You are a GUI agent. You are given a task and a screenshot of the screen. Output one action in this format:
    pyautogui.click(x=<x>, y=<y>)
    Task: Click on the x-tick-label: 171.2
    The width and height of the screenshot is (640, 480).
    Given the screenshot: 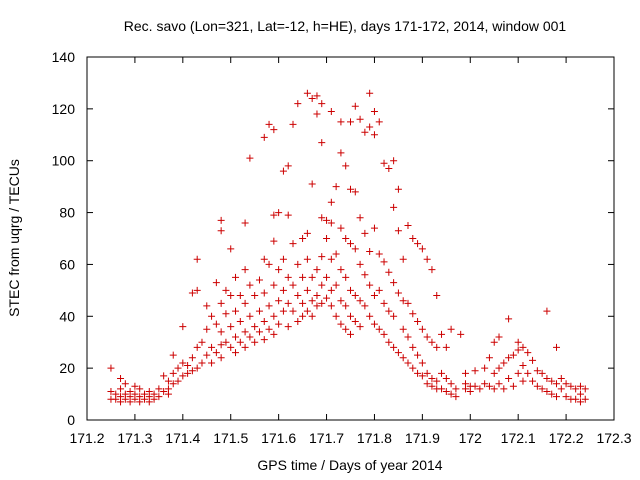 What is the action you would take?
    pyautogui.click(x=86, y=438)
    